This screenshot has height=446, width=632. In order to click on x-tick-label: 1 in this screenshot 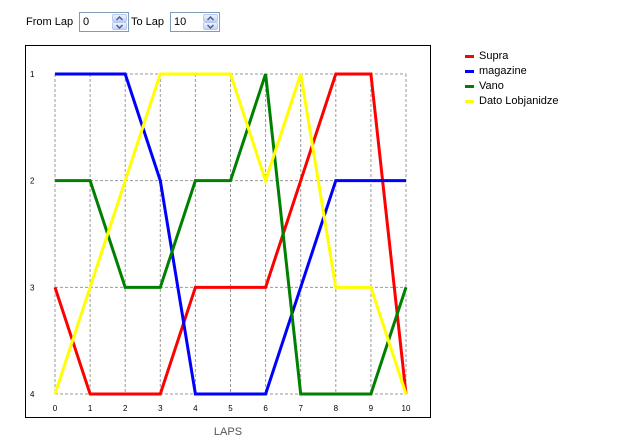, I will do `click(90, 408)`.